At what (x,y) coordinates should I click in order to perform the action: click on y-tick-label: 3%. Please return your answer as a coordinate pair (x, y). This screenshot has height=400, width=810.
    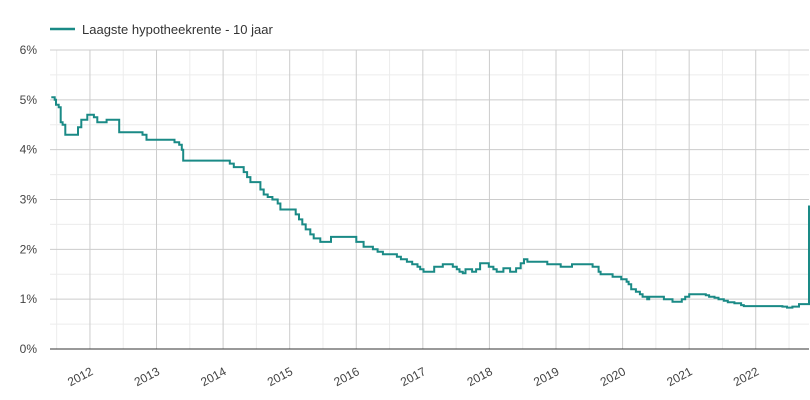
    Looking at the image, I should click on (29, 200).